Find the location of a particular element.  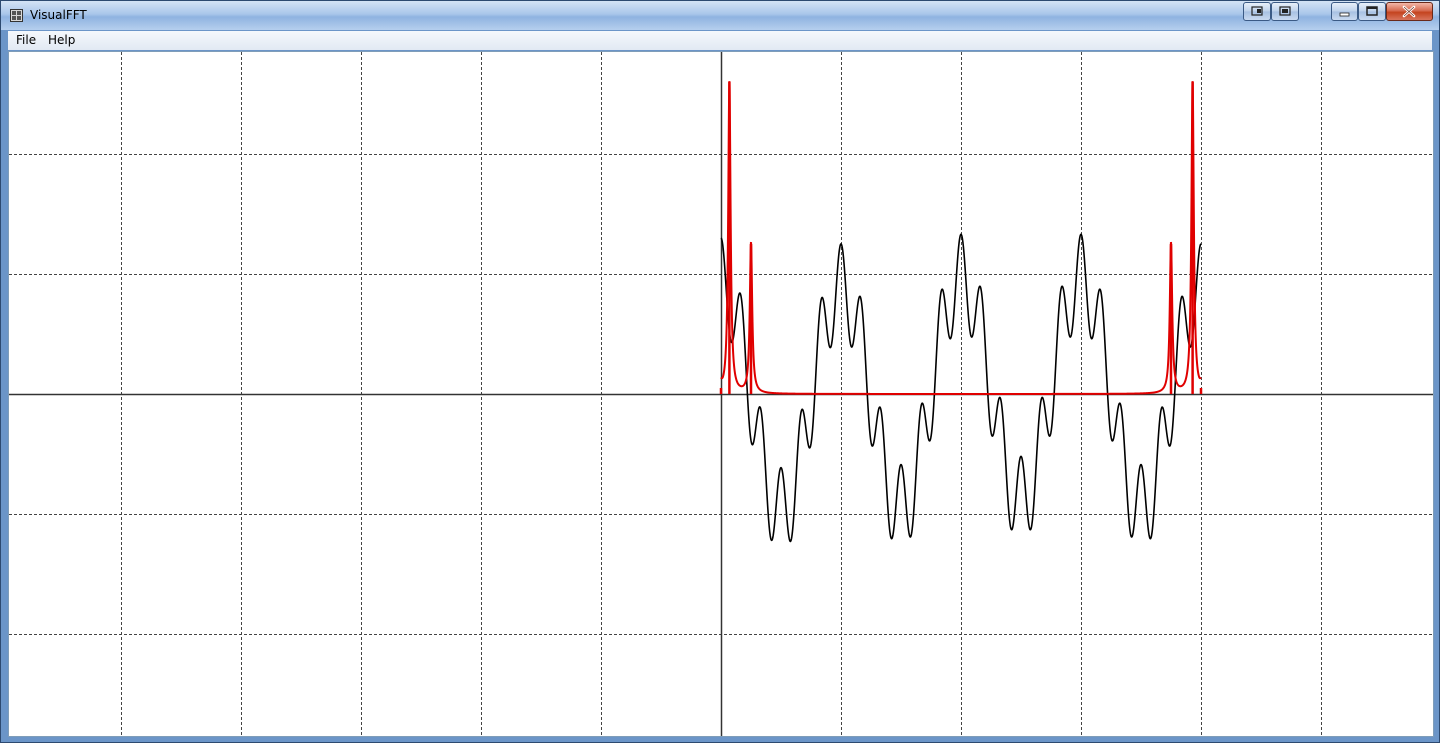

extra-button-2-icon is located at coordinates (1285, 11).